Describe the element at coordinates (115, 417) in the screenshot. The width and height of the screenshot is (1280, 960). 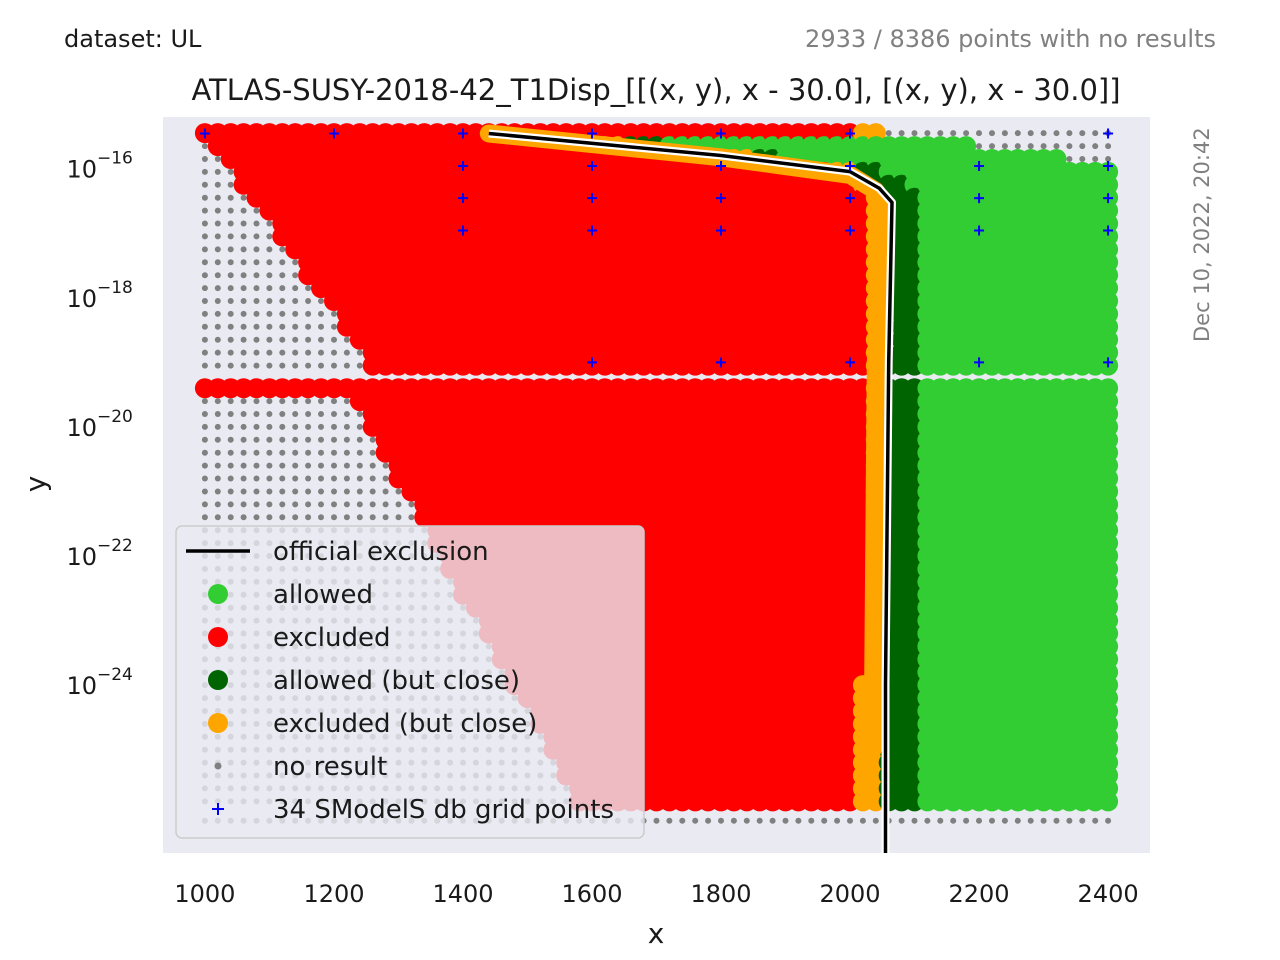
I see `y-tick-exponent: −20` at that location.